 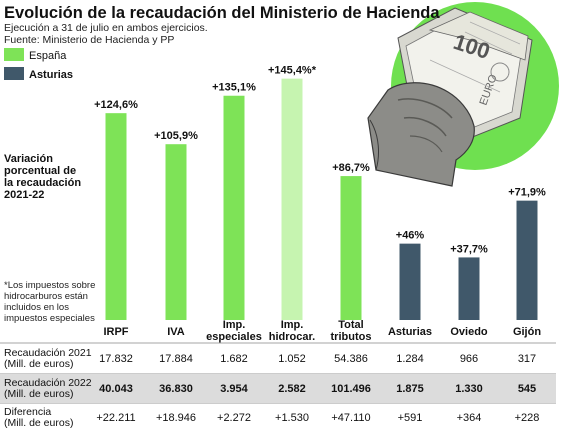 What do you see at coordinates (176, 332) in the screenshot?
I see `category-label-iva: IVA` at bounding box center [176, 332].